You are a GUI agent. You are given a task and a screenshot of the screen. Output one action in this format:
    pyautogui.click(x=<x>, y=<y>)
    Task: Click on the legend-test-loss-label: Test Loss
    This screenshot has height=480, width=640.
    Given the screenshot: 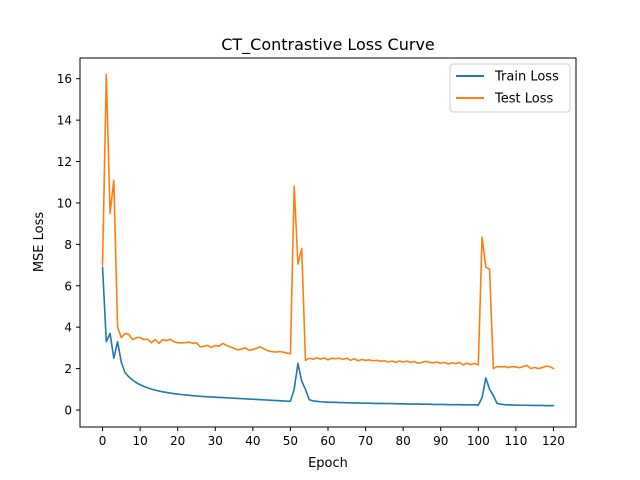 What is the action you would take?
    pyautogui.click(x=523, y=99)
    